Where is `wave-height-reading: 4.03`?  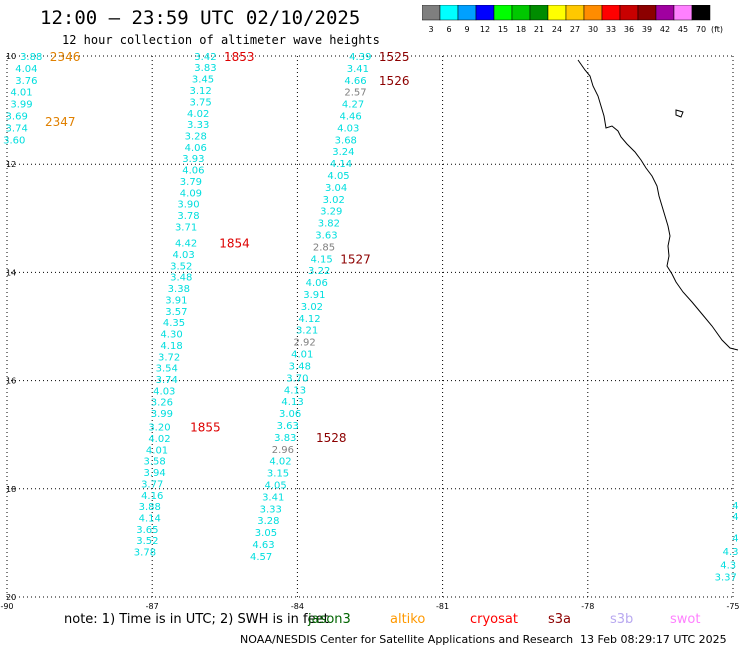
wave-height-reading: 4.03 is located at coordinates (348, 128).